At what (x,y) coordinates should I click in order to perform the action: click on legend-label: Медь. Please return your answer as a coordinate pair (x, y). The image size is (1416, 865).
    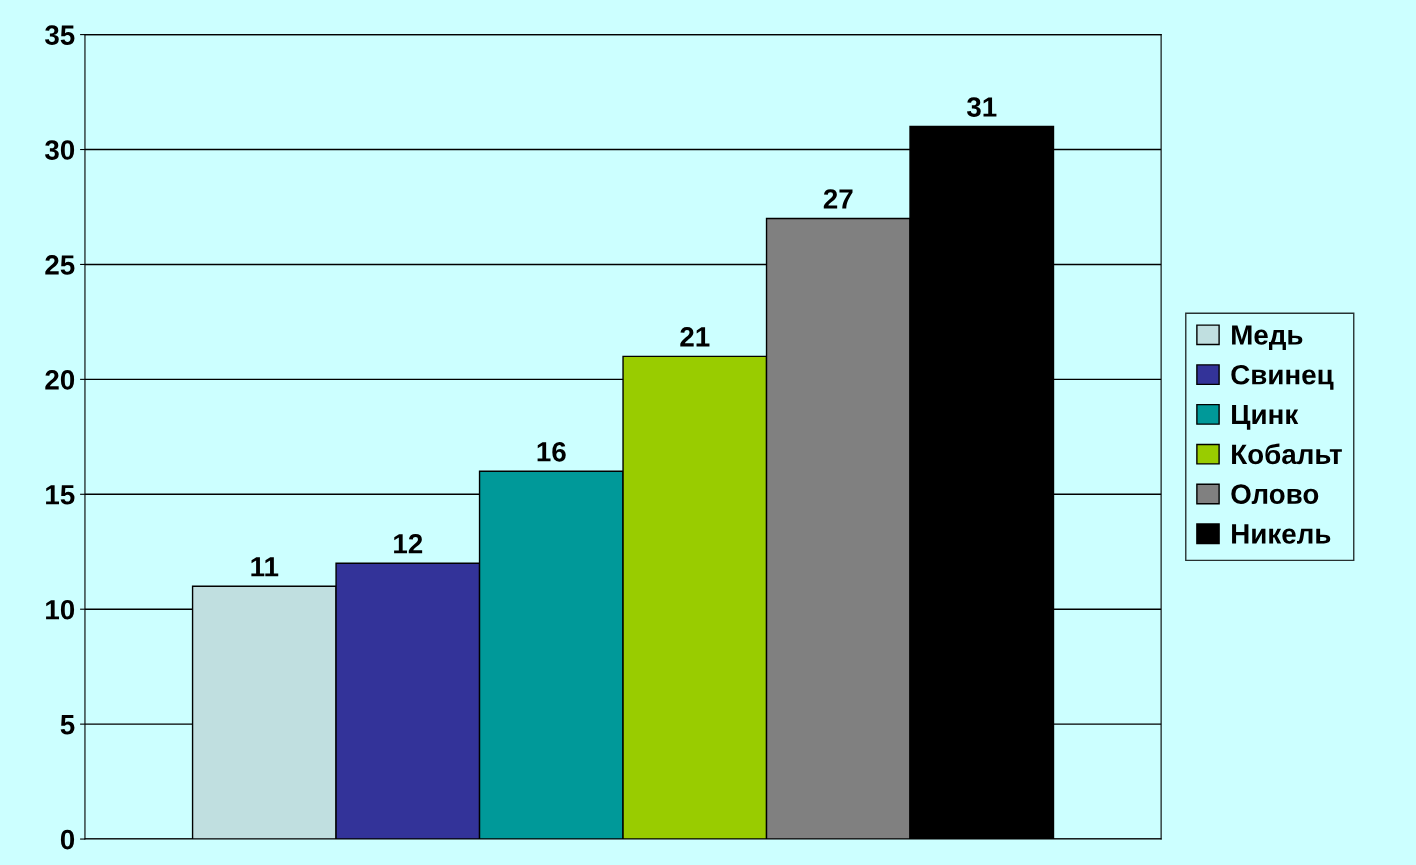
    Looking at the image, I should click on (1267, 338).